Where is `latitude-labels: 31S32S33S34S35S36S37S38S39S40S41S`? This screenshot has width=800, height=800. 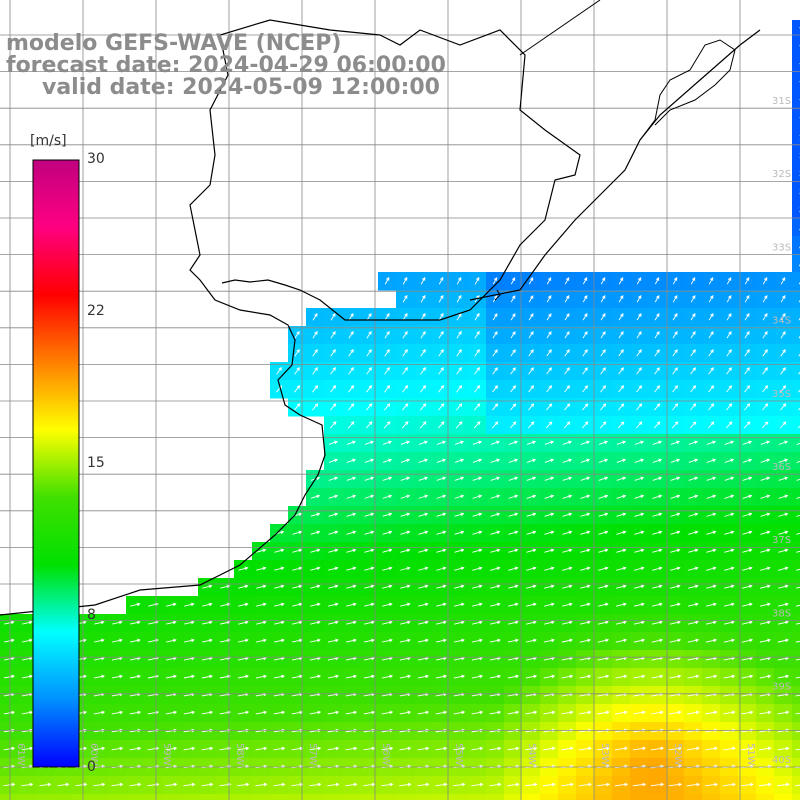
latitude-labels: 31S32S33S34S35S36S37S38S39S40S41S is located at coordinates (781, 431).